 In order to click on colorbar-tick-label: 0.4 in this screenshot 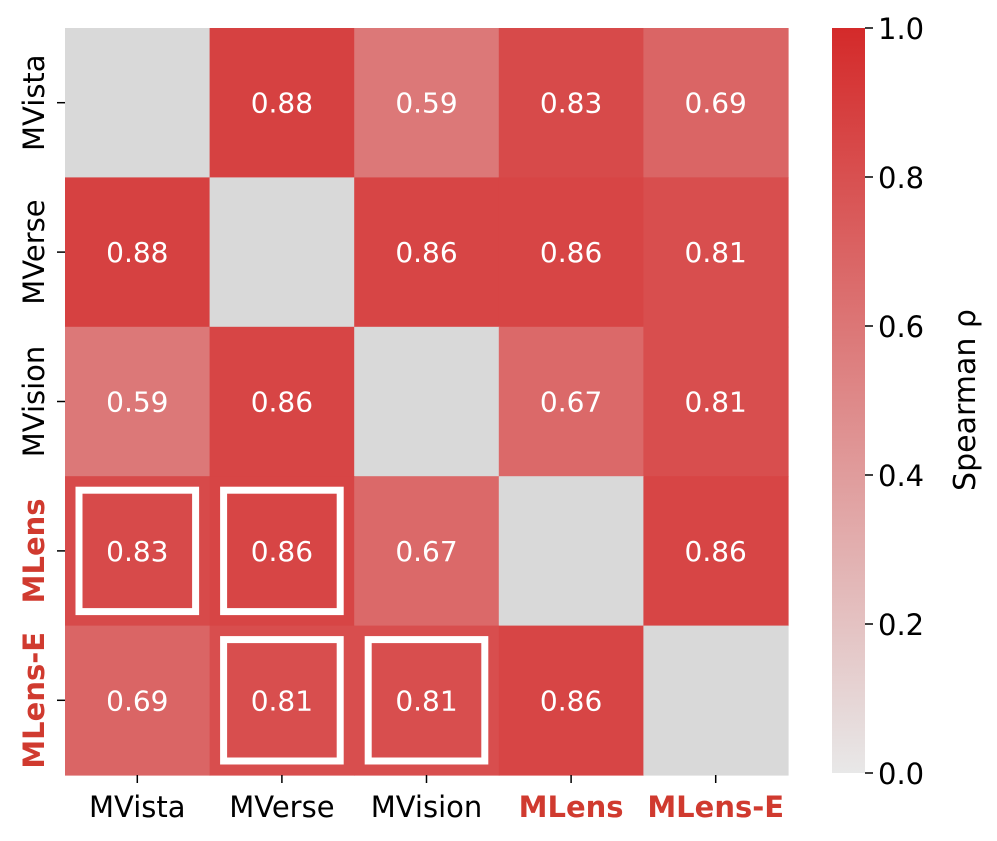, I will do `click(901, 476)`.